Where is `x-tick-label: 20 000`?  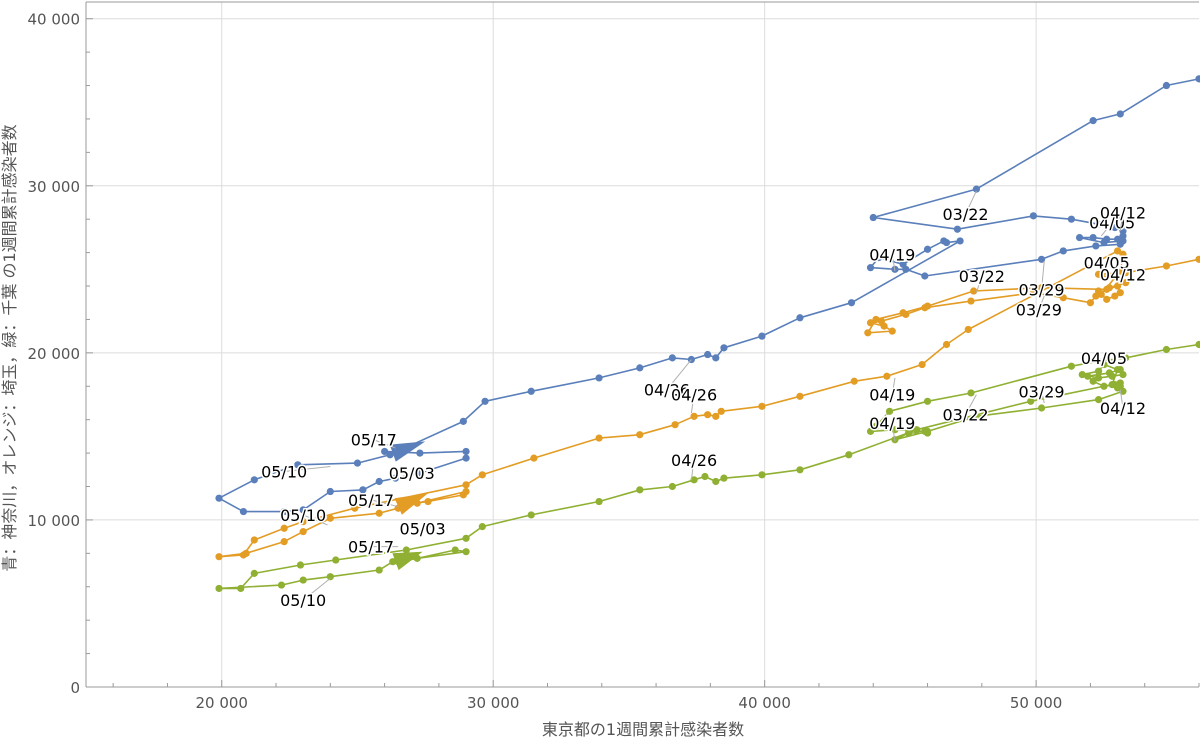
x-tick-label: 20 000 is located at coordinates (221, 703).